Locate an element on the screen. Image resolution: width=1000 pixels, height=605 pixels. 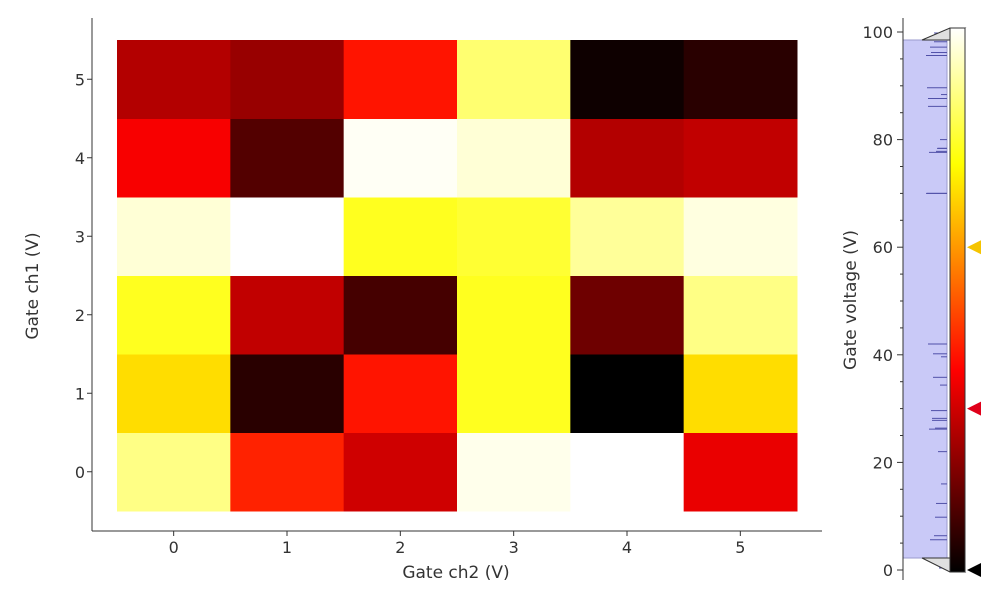
y-tick-label: 5 is located at coordinates (80, 79).